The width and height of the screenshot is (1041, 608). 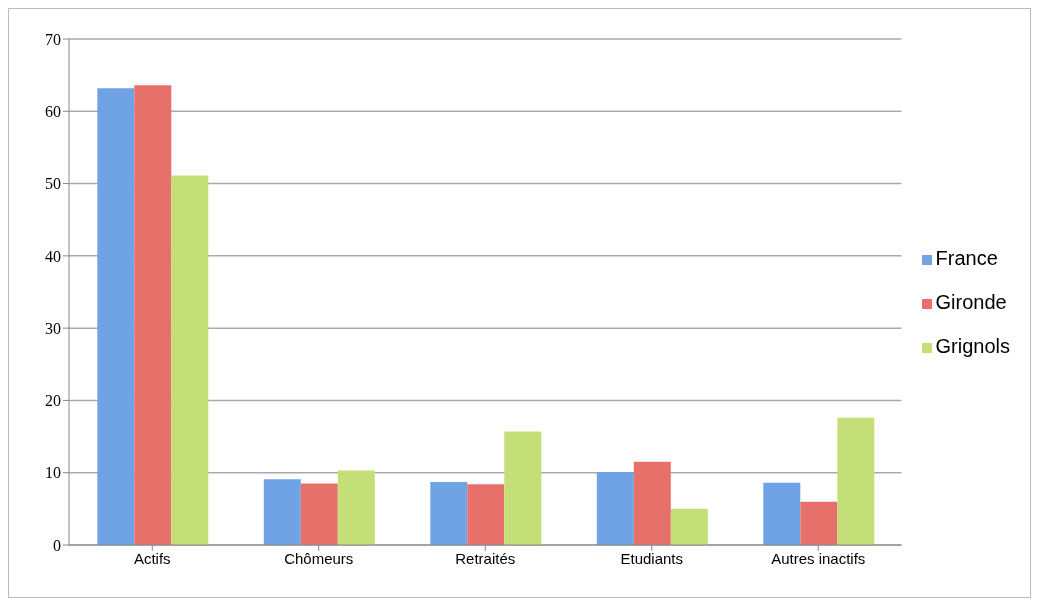 I want to click on y-tick-label: 20, so click(x=53, y=401).